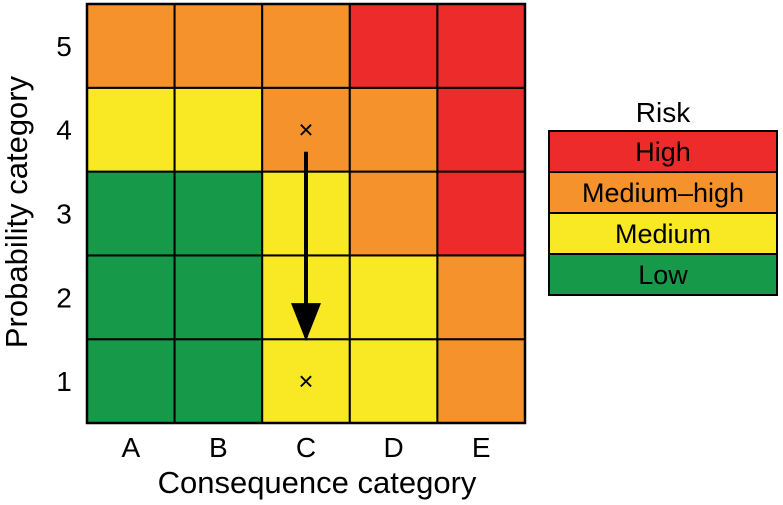 The image size is (783, 505). Describe the element at coordinates (218, 297) in the screenshot. I see `cell-B2` at that location.